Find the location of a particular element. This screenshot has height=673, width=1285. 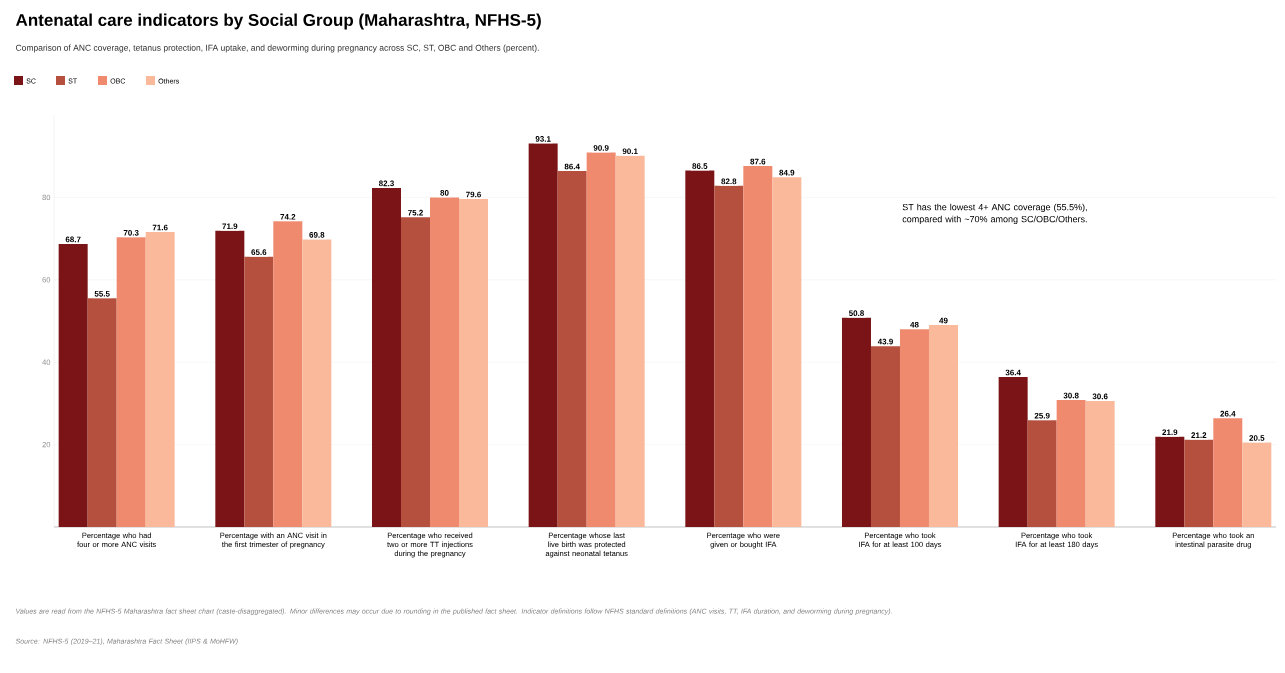

data-label: 55.5 is located at coordinates (102, 294).